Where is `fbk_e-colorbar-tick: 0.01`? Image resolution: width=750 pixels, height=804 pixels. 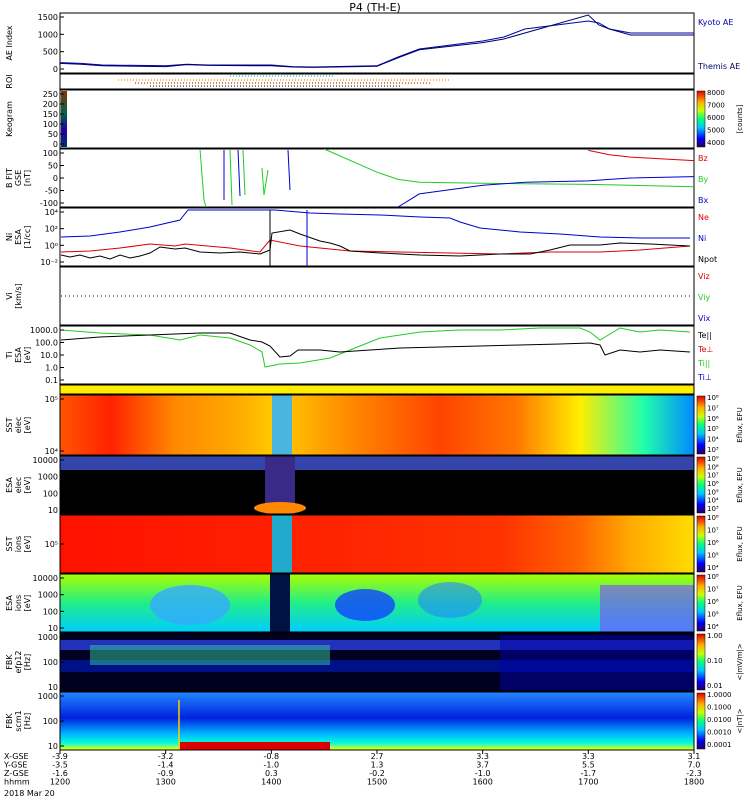
fbk_e-colorbar-tick: 0.01 is located at coordinates (715, 686).